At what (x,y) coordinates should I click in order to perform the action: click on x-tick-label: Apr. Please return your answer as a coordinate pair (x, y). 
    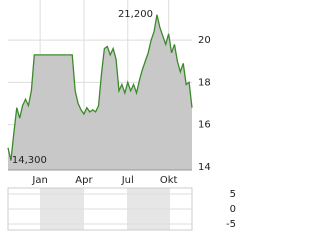
    Looking at the image, I should click on (84, 180).